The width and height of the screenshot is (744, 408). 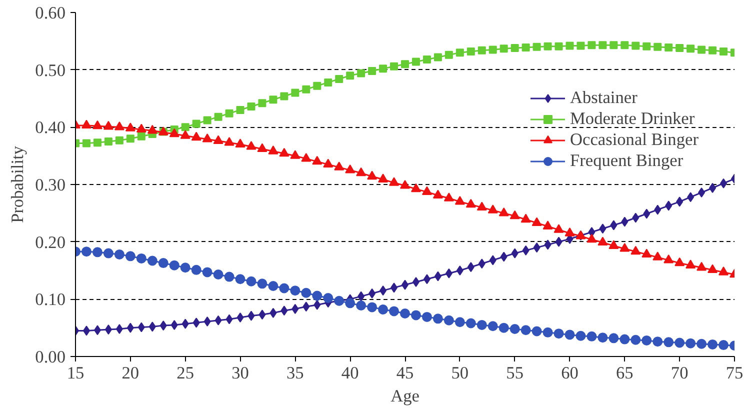 What do you see at coordinates (18, 185) in the screenshot?
I see `y-axis-title: Probability` at bounding box center [18, 185].